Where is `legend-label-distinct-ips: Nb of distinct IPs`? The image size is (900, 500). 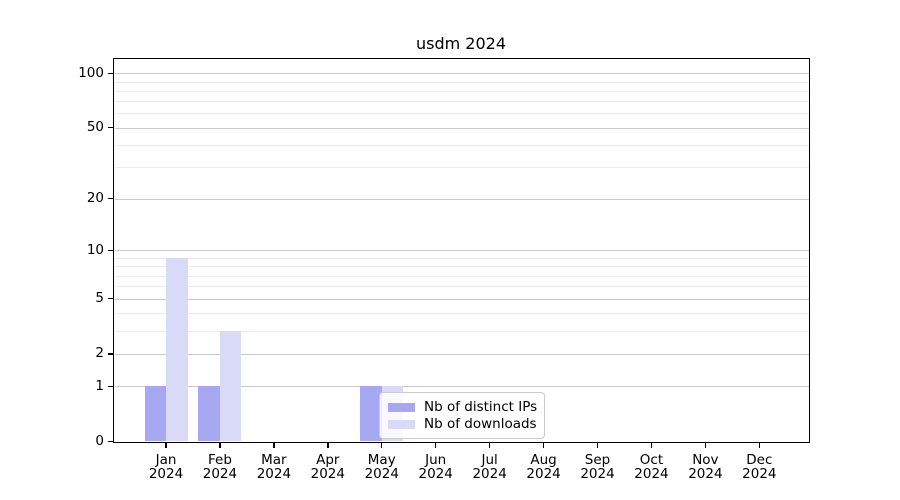 legend-label-distinct-ips: Nb of distinct IPs is located at coordinates (481, 406).